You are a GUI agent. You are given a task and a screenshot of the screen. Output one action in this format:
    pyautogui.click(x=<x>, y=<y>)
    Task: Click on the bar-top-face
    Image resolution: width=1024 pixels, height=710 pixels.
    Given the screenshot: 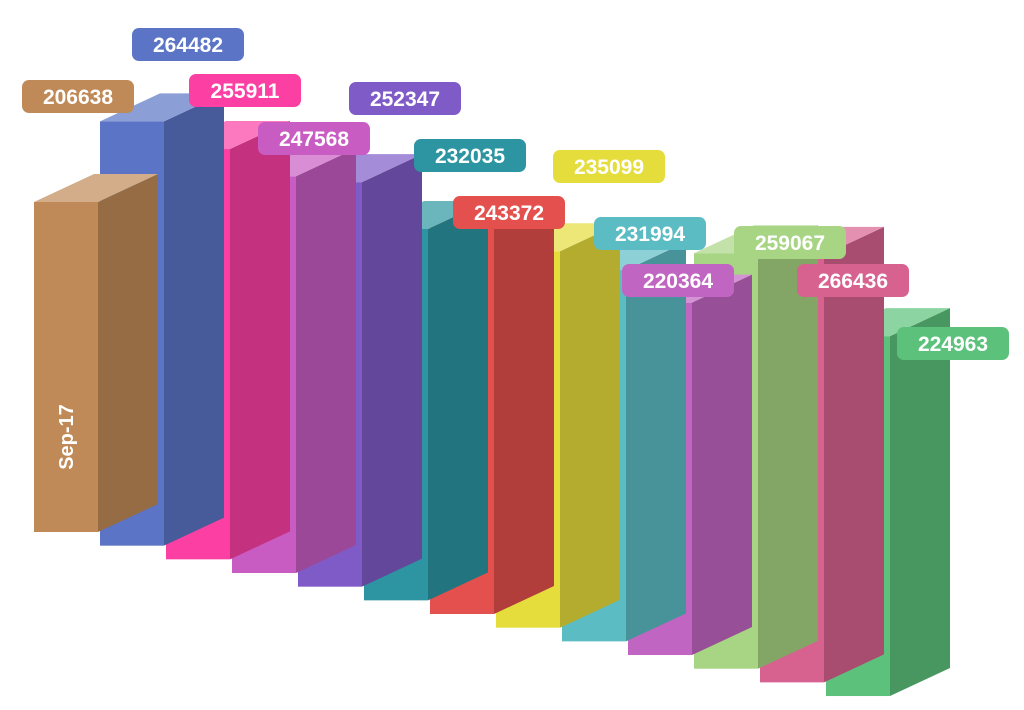 What is the action you would take?
    pyautogui.click(x=96, y=188)
    